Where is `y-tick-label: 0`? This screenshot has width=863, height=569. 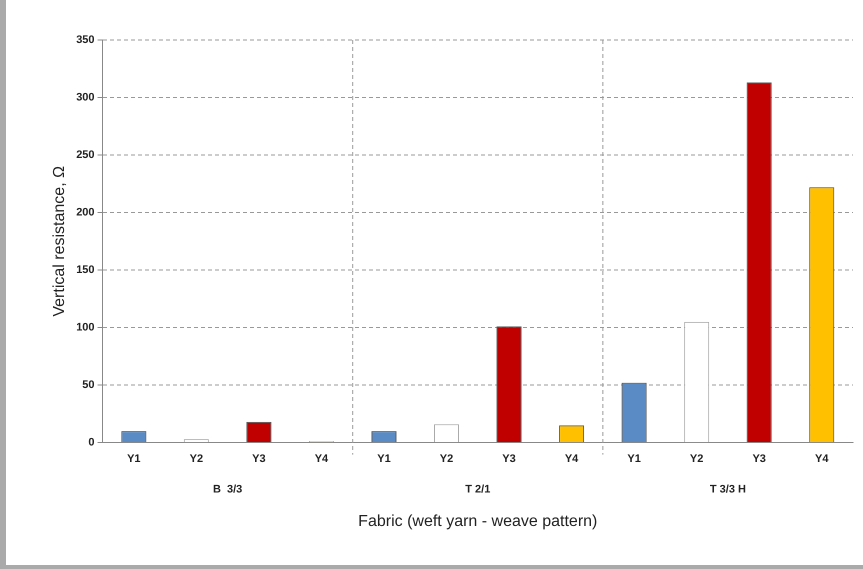
y-tick-label: 0 is located at coordinates (91, 442).